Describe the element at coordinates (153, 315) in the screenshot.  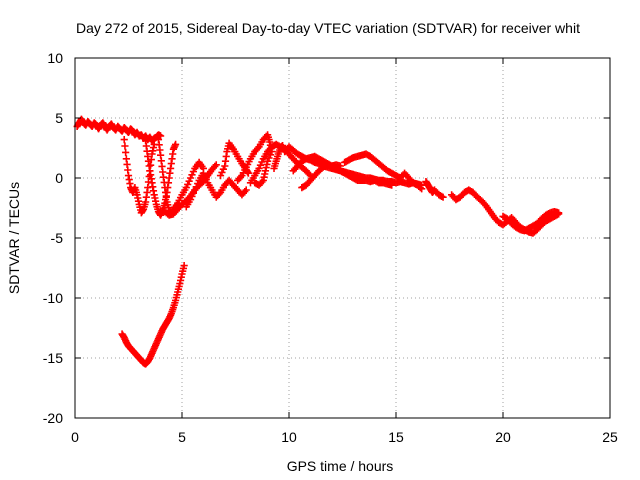
I see `series-low-arc-trace` at that location.